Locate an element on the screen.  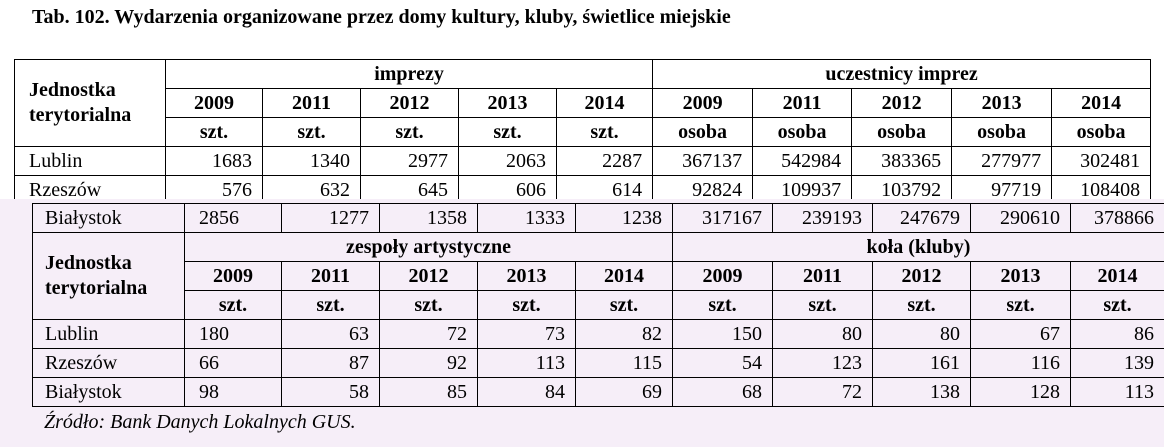
cell: 69 is located at coordinates (624, 392).